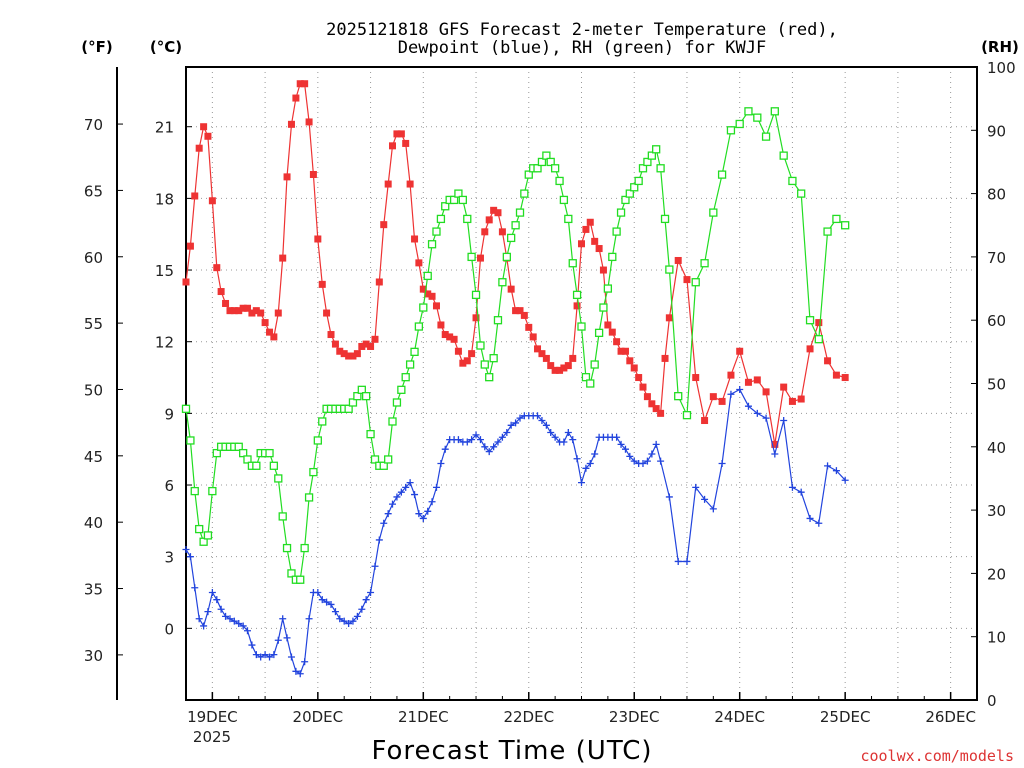 This screenshot has width=1024, height=768. Describe the element at coordinates (937, 756) in the screenshot. I see `credit-text: coolwx.com/models` at that location.